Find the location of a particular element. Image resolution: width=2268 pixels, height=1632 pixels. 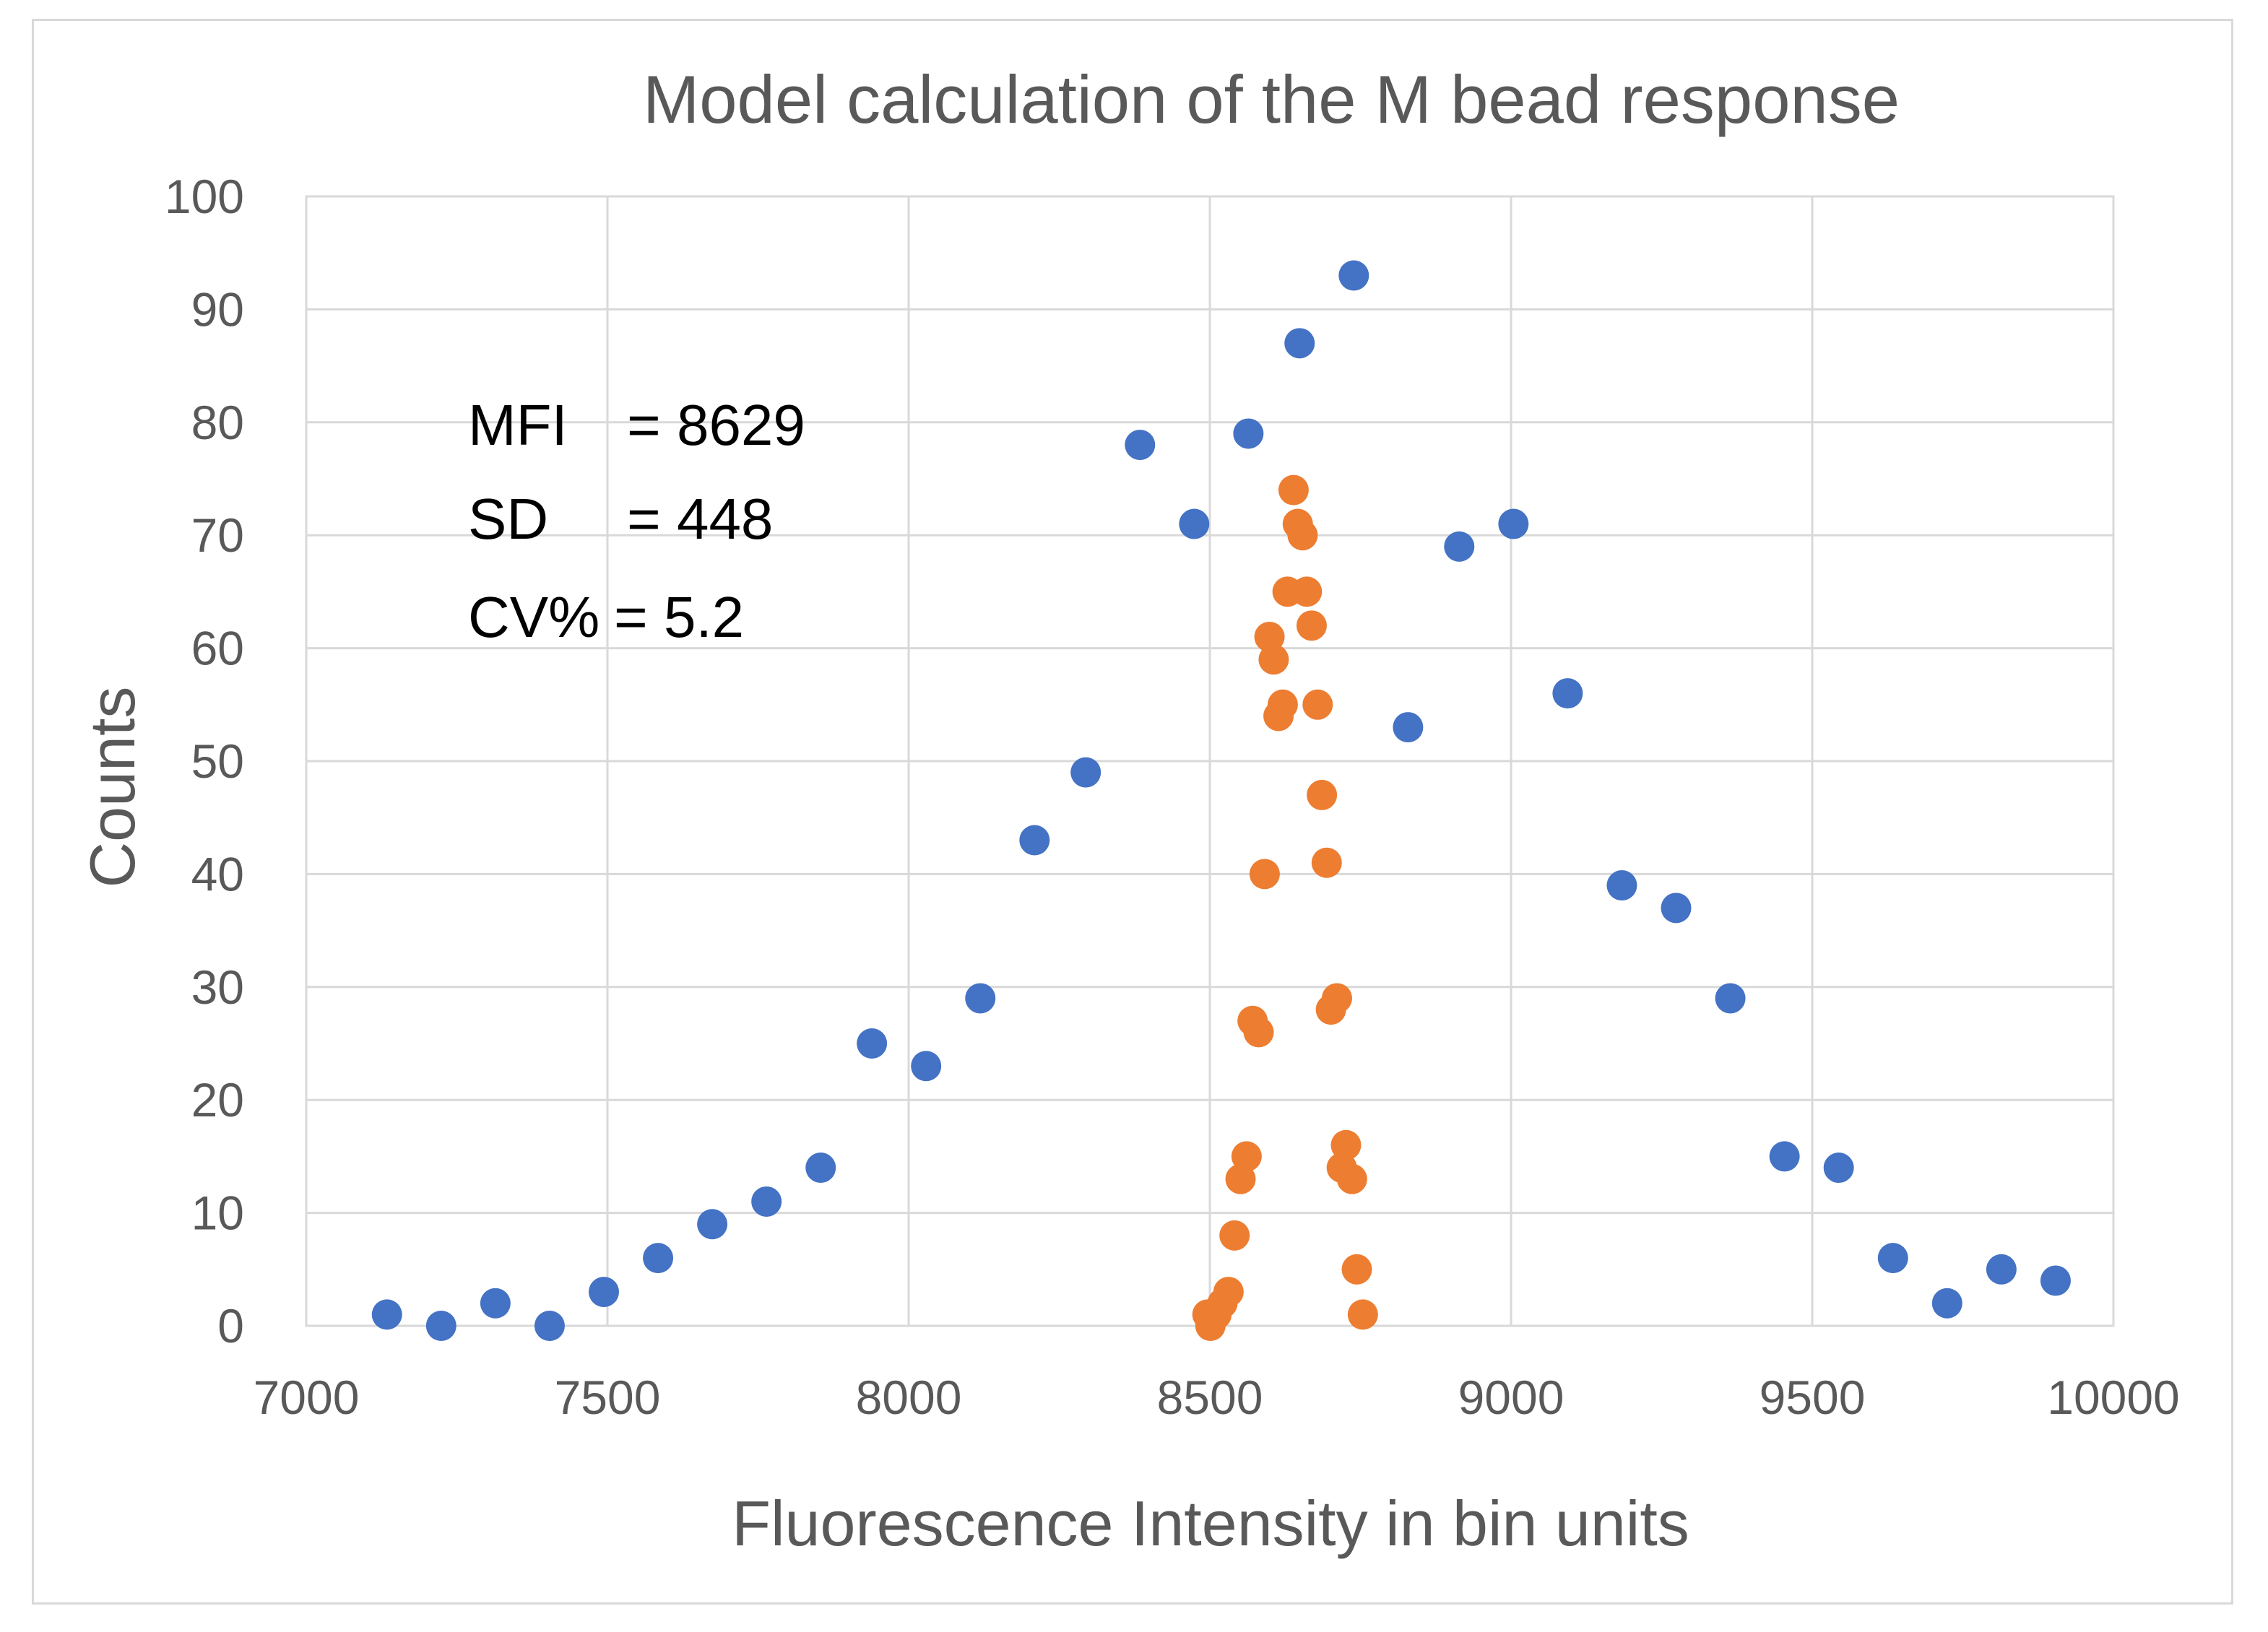

y-tick-label: 10 is located at coordinates (217, 1213).